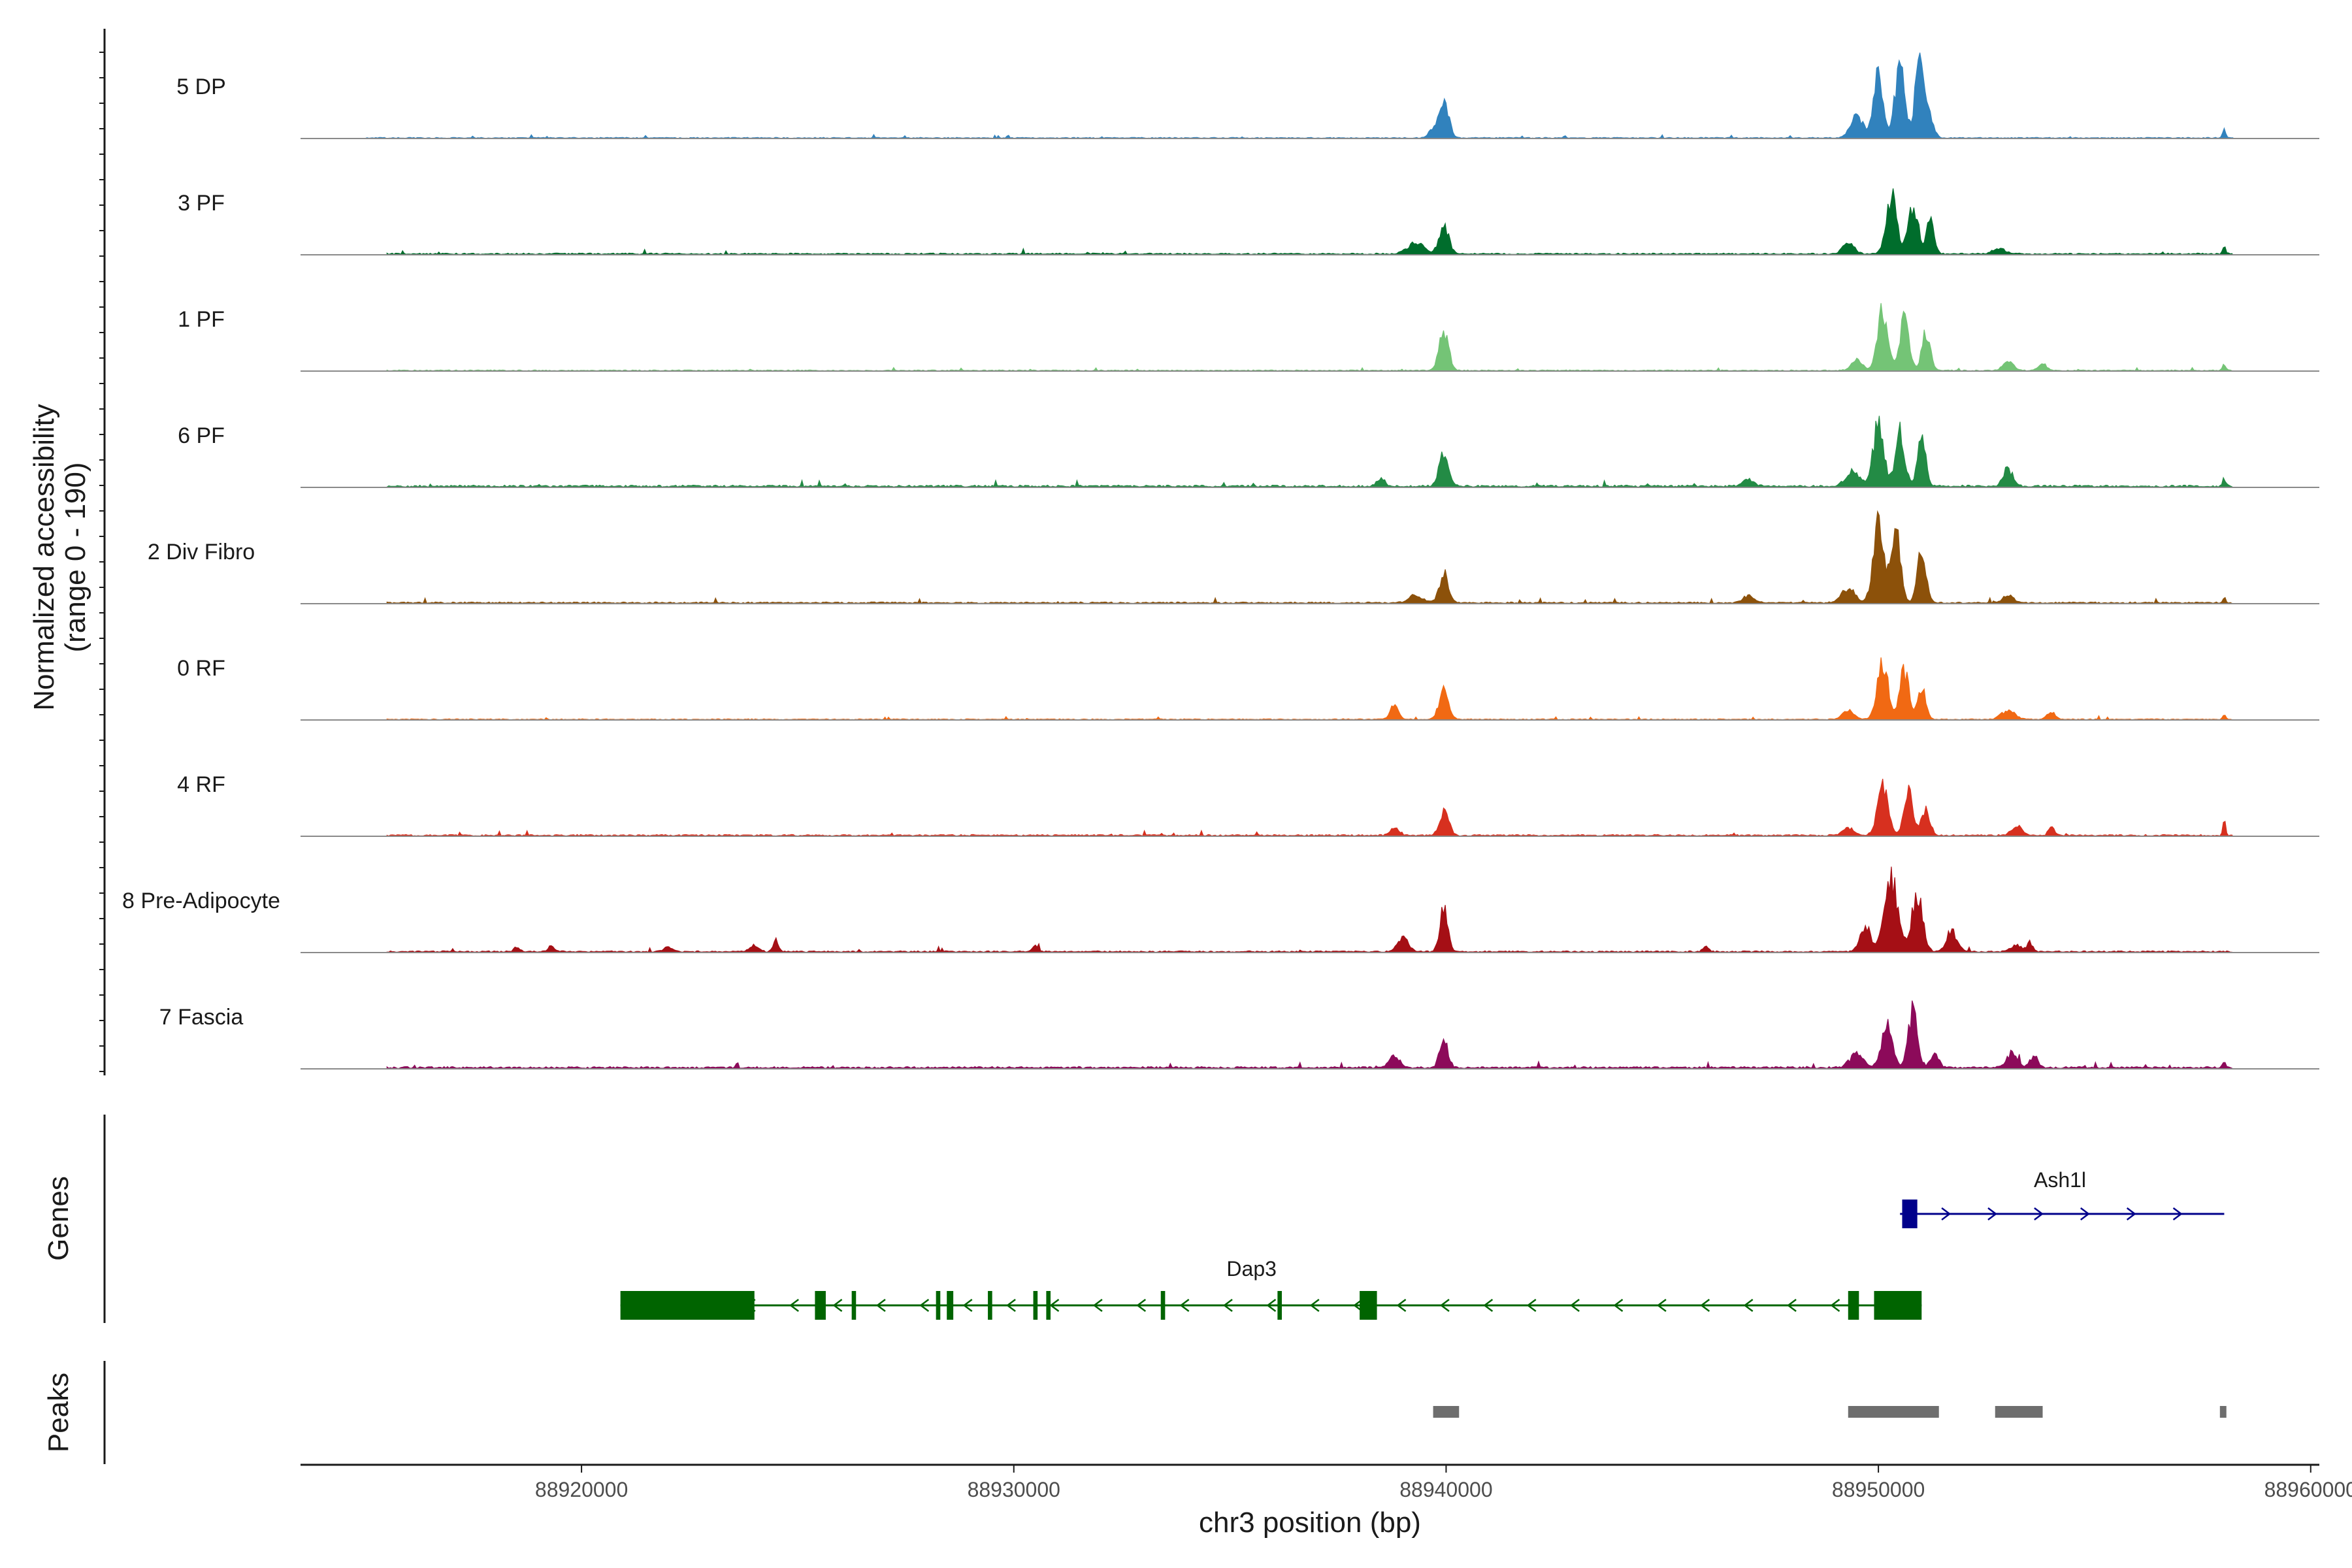 The width and height of the screenshot is (2352, 1568). I want to click on track-label: 7 Fascia, so click(201, 1017).